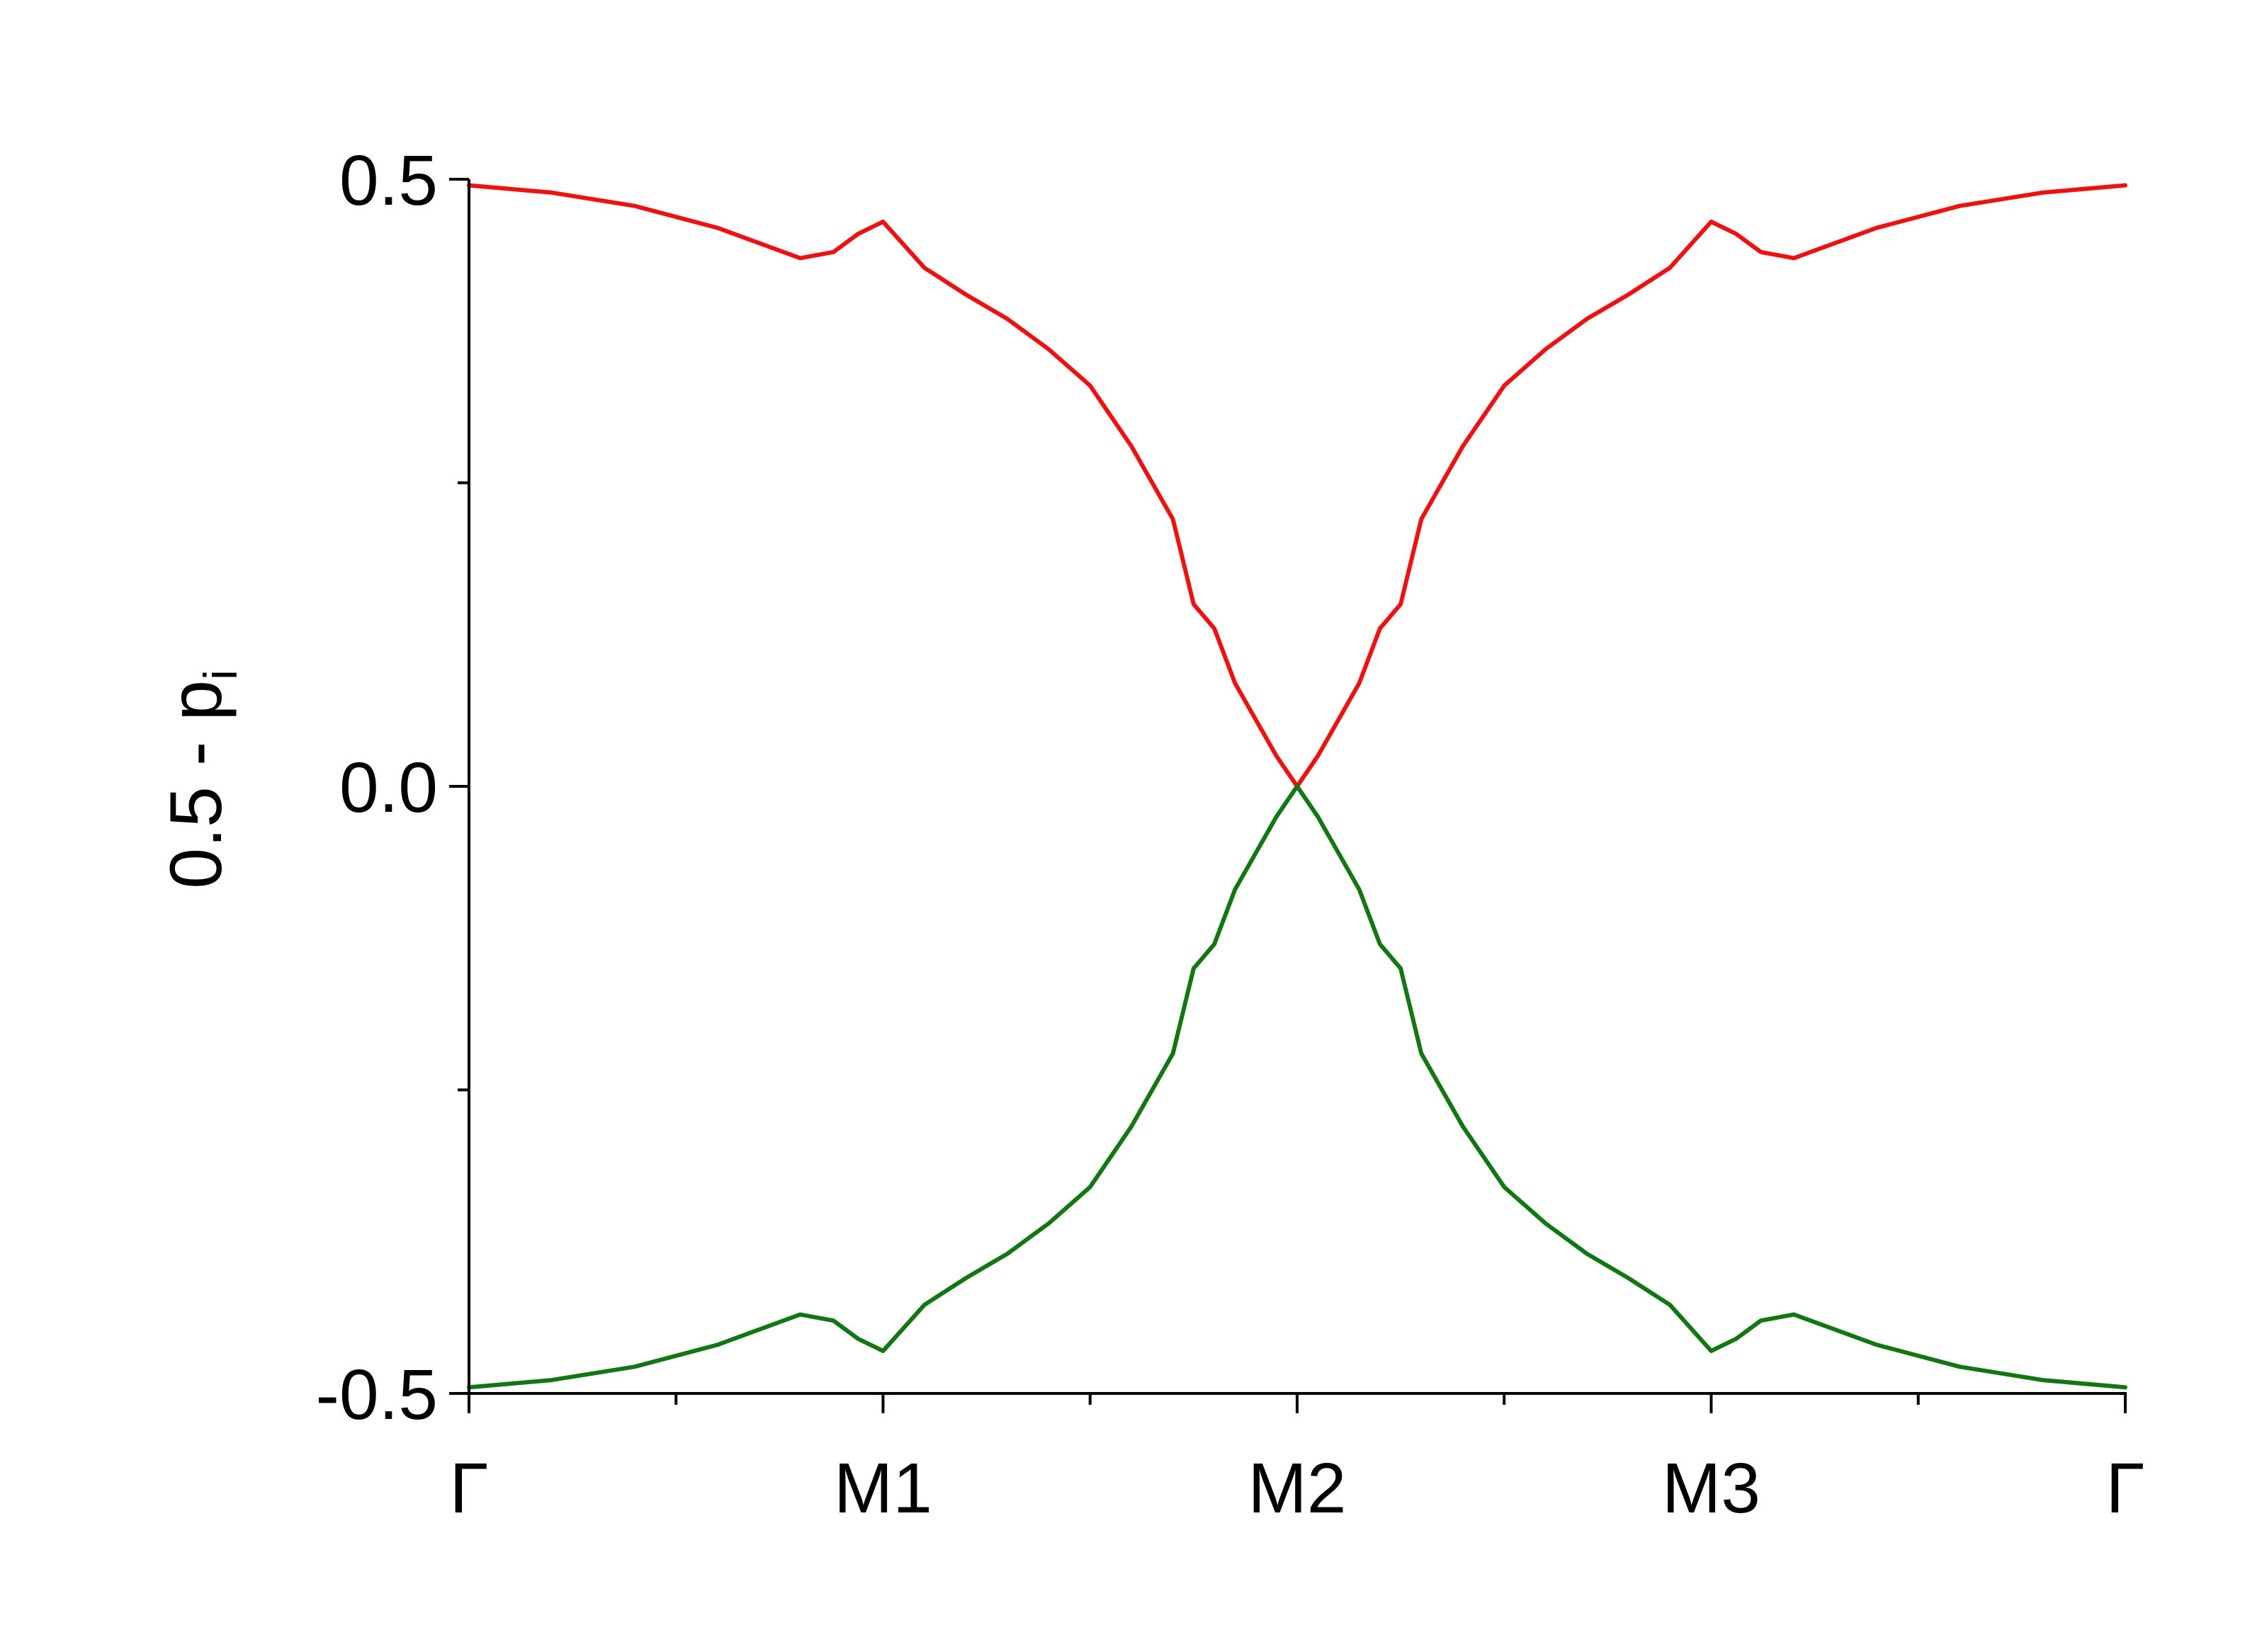 Image resolution: width=2262 pixels, height=1652 pixels. What do you see at coordinates (220, 675) in the screenshot?
I see `y-axis-label-subscript: i` at bounding box center [220, 675].